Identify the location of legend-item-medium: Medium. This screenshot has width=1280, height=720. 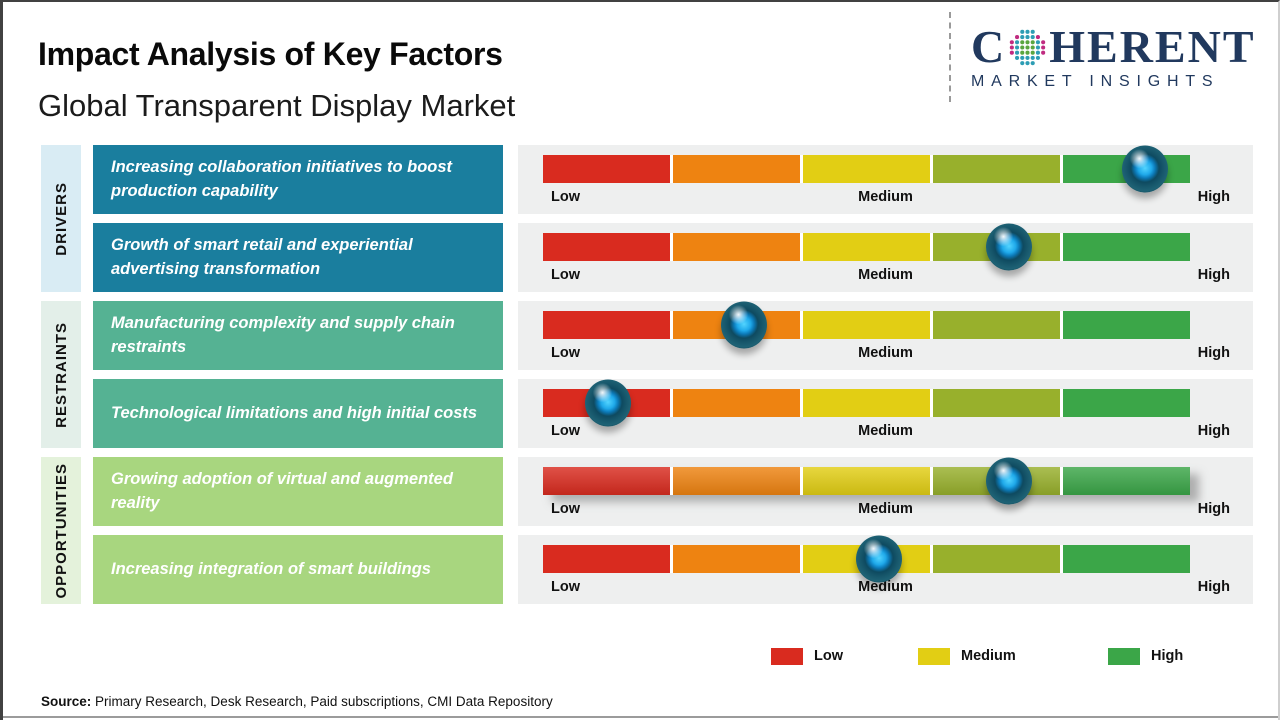
(967, 656).